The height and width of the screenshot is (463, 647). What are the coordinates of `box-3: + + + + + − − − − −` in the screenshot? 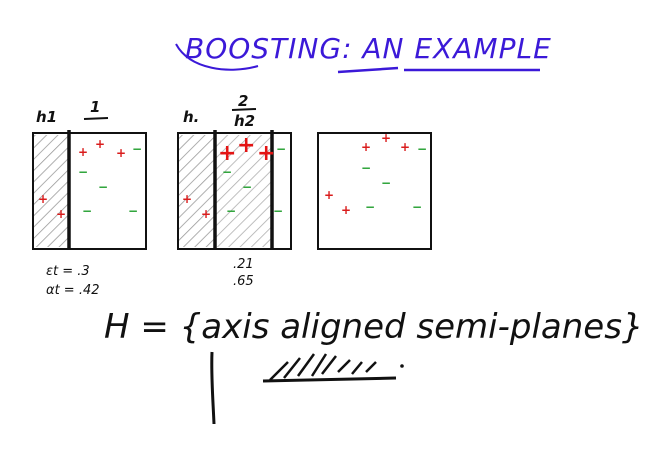 It's located at (374, 190).